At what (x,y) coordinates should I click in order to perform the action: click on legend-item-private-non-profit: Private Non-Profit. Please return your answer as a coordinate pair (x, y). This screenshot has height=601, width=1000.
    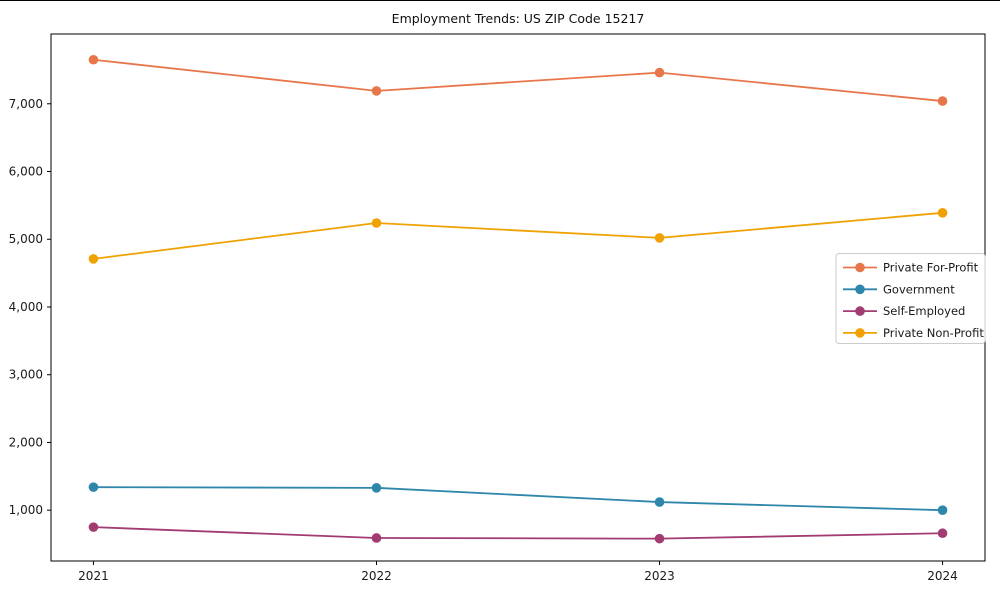
    Looking at the image, I should click on (913, 333).